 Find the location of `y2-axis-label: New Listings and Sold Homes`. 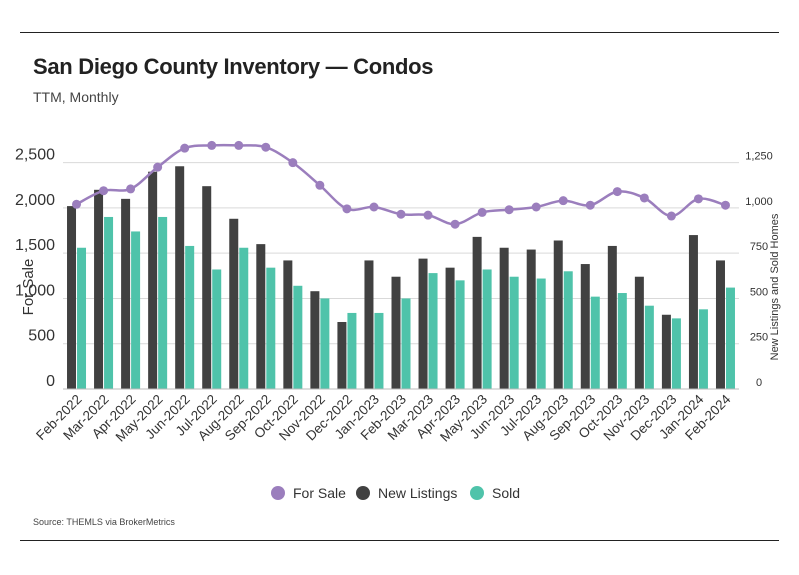

y2-axis-label: New Listings and Sold Homes is located at coordinates (775, 286).